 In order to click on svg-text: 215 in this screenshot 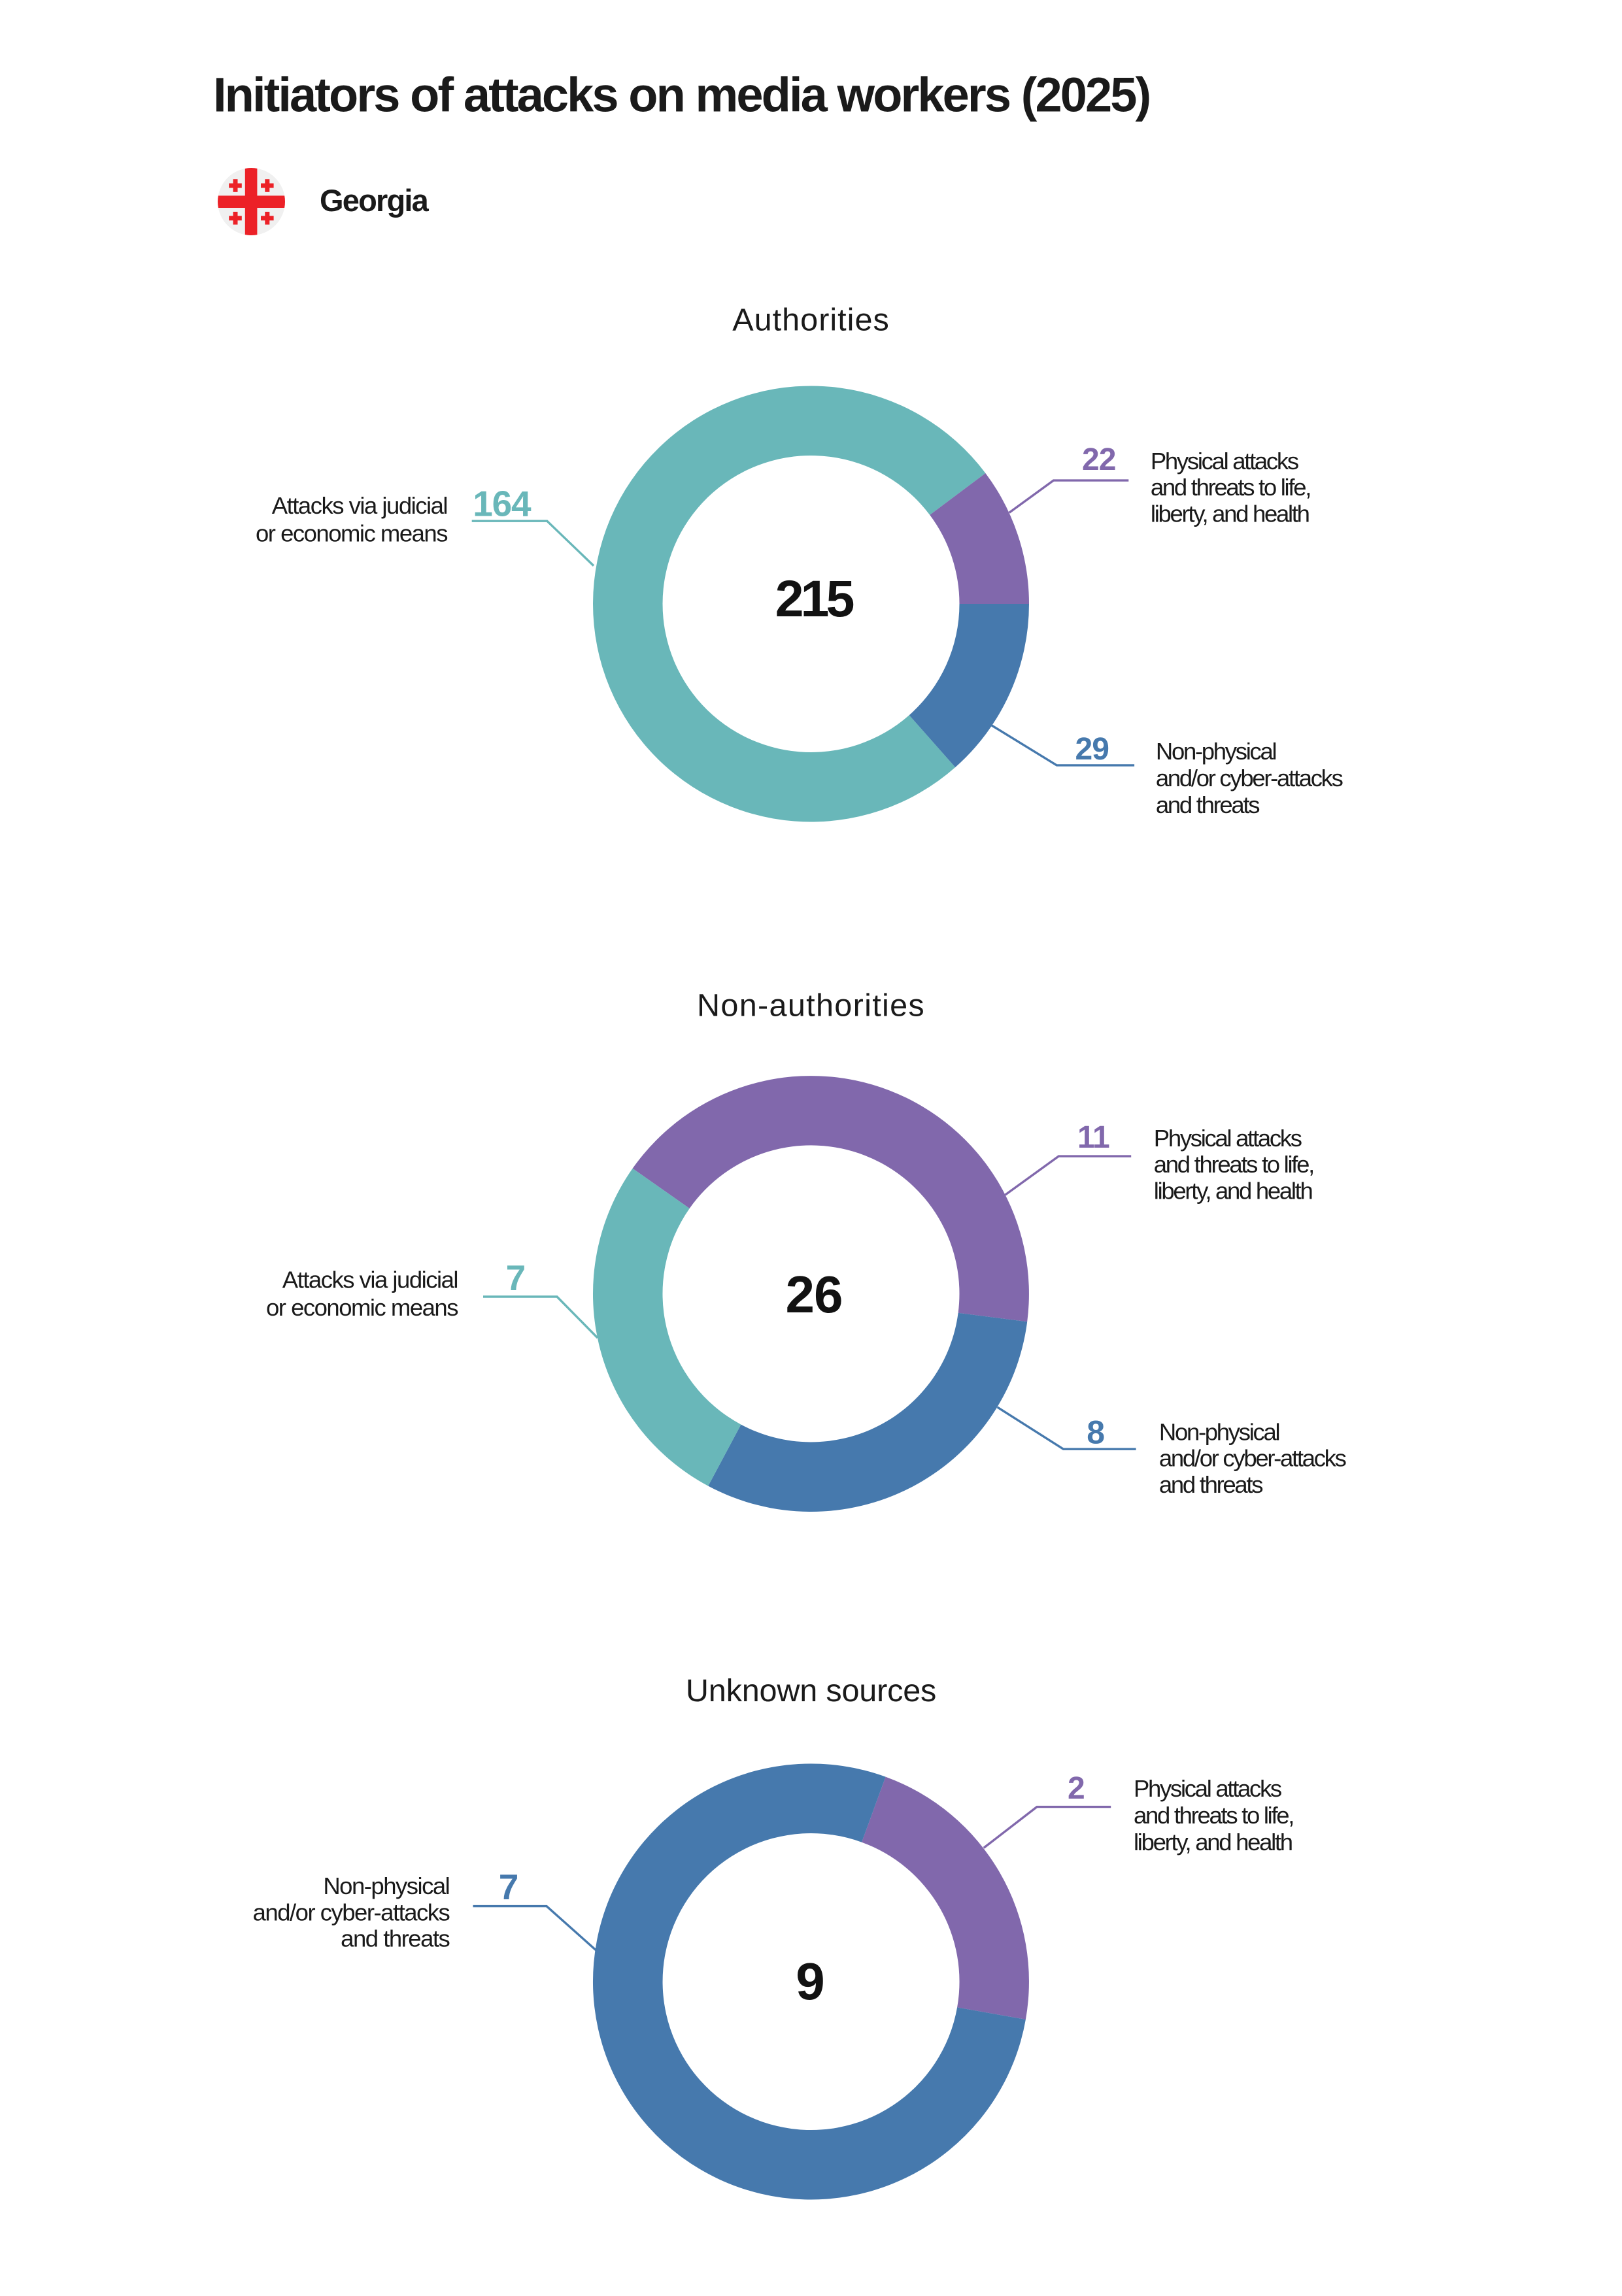, I will do `click(814, 598)`.